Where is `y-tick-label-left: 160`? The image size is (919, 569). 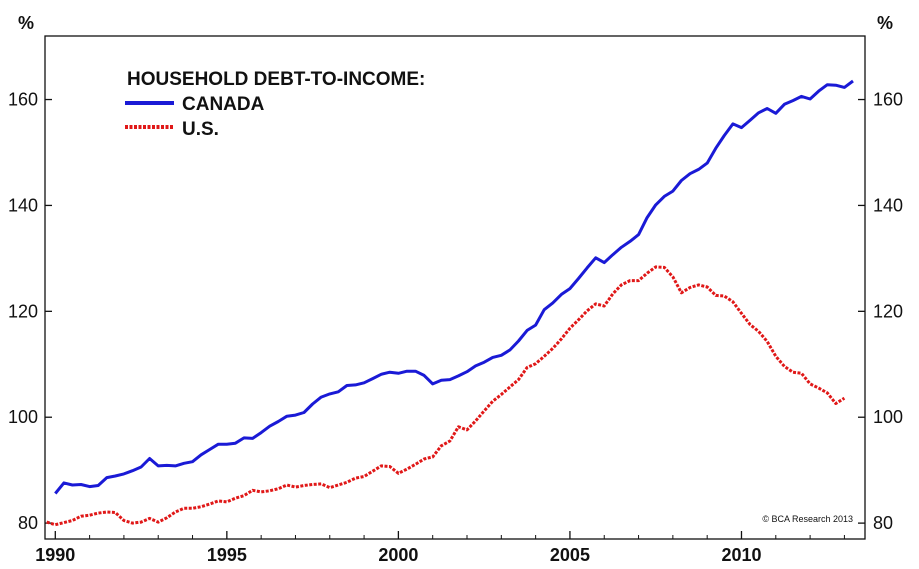
y-tick-label-left: 160 is located at coordinates (23, 100).